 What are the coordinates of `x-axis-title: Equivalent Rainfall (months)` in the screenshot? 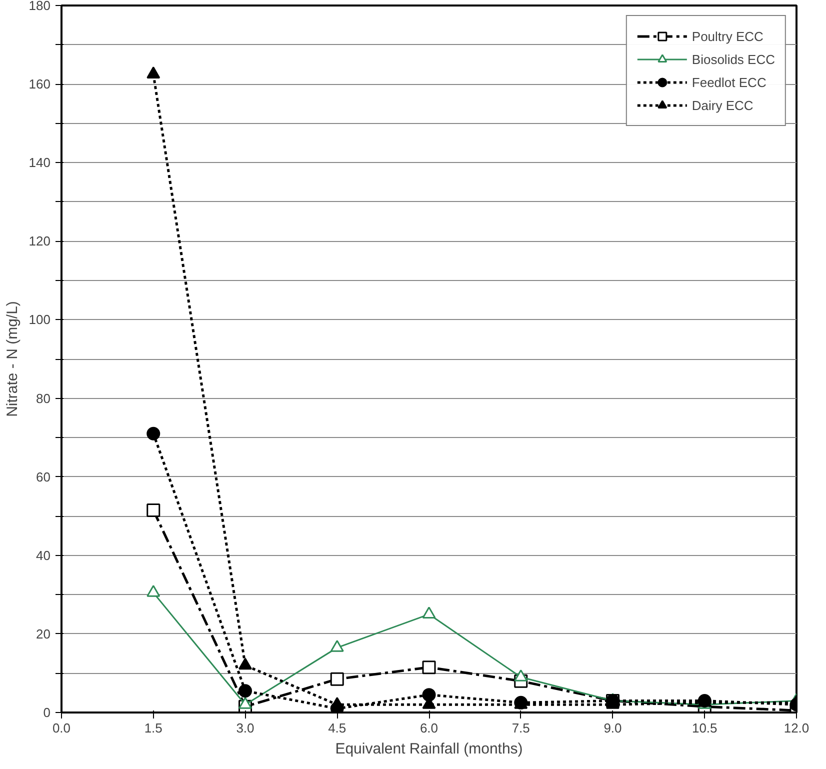 It's located at (429, 749).